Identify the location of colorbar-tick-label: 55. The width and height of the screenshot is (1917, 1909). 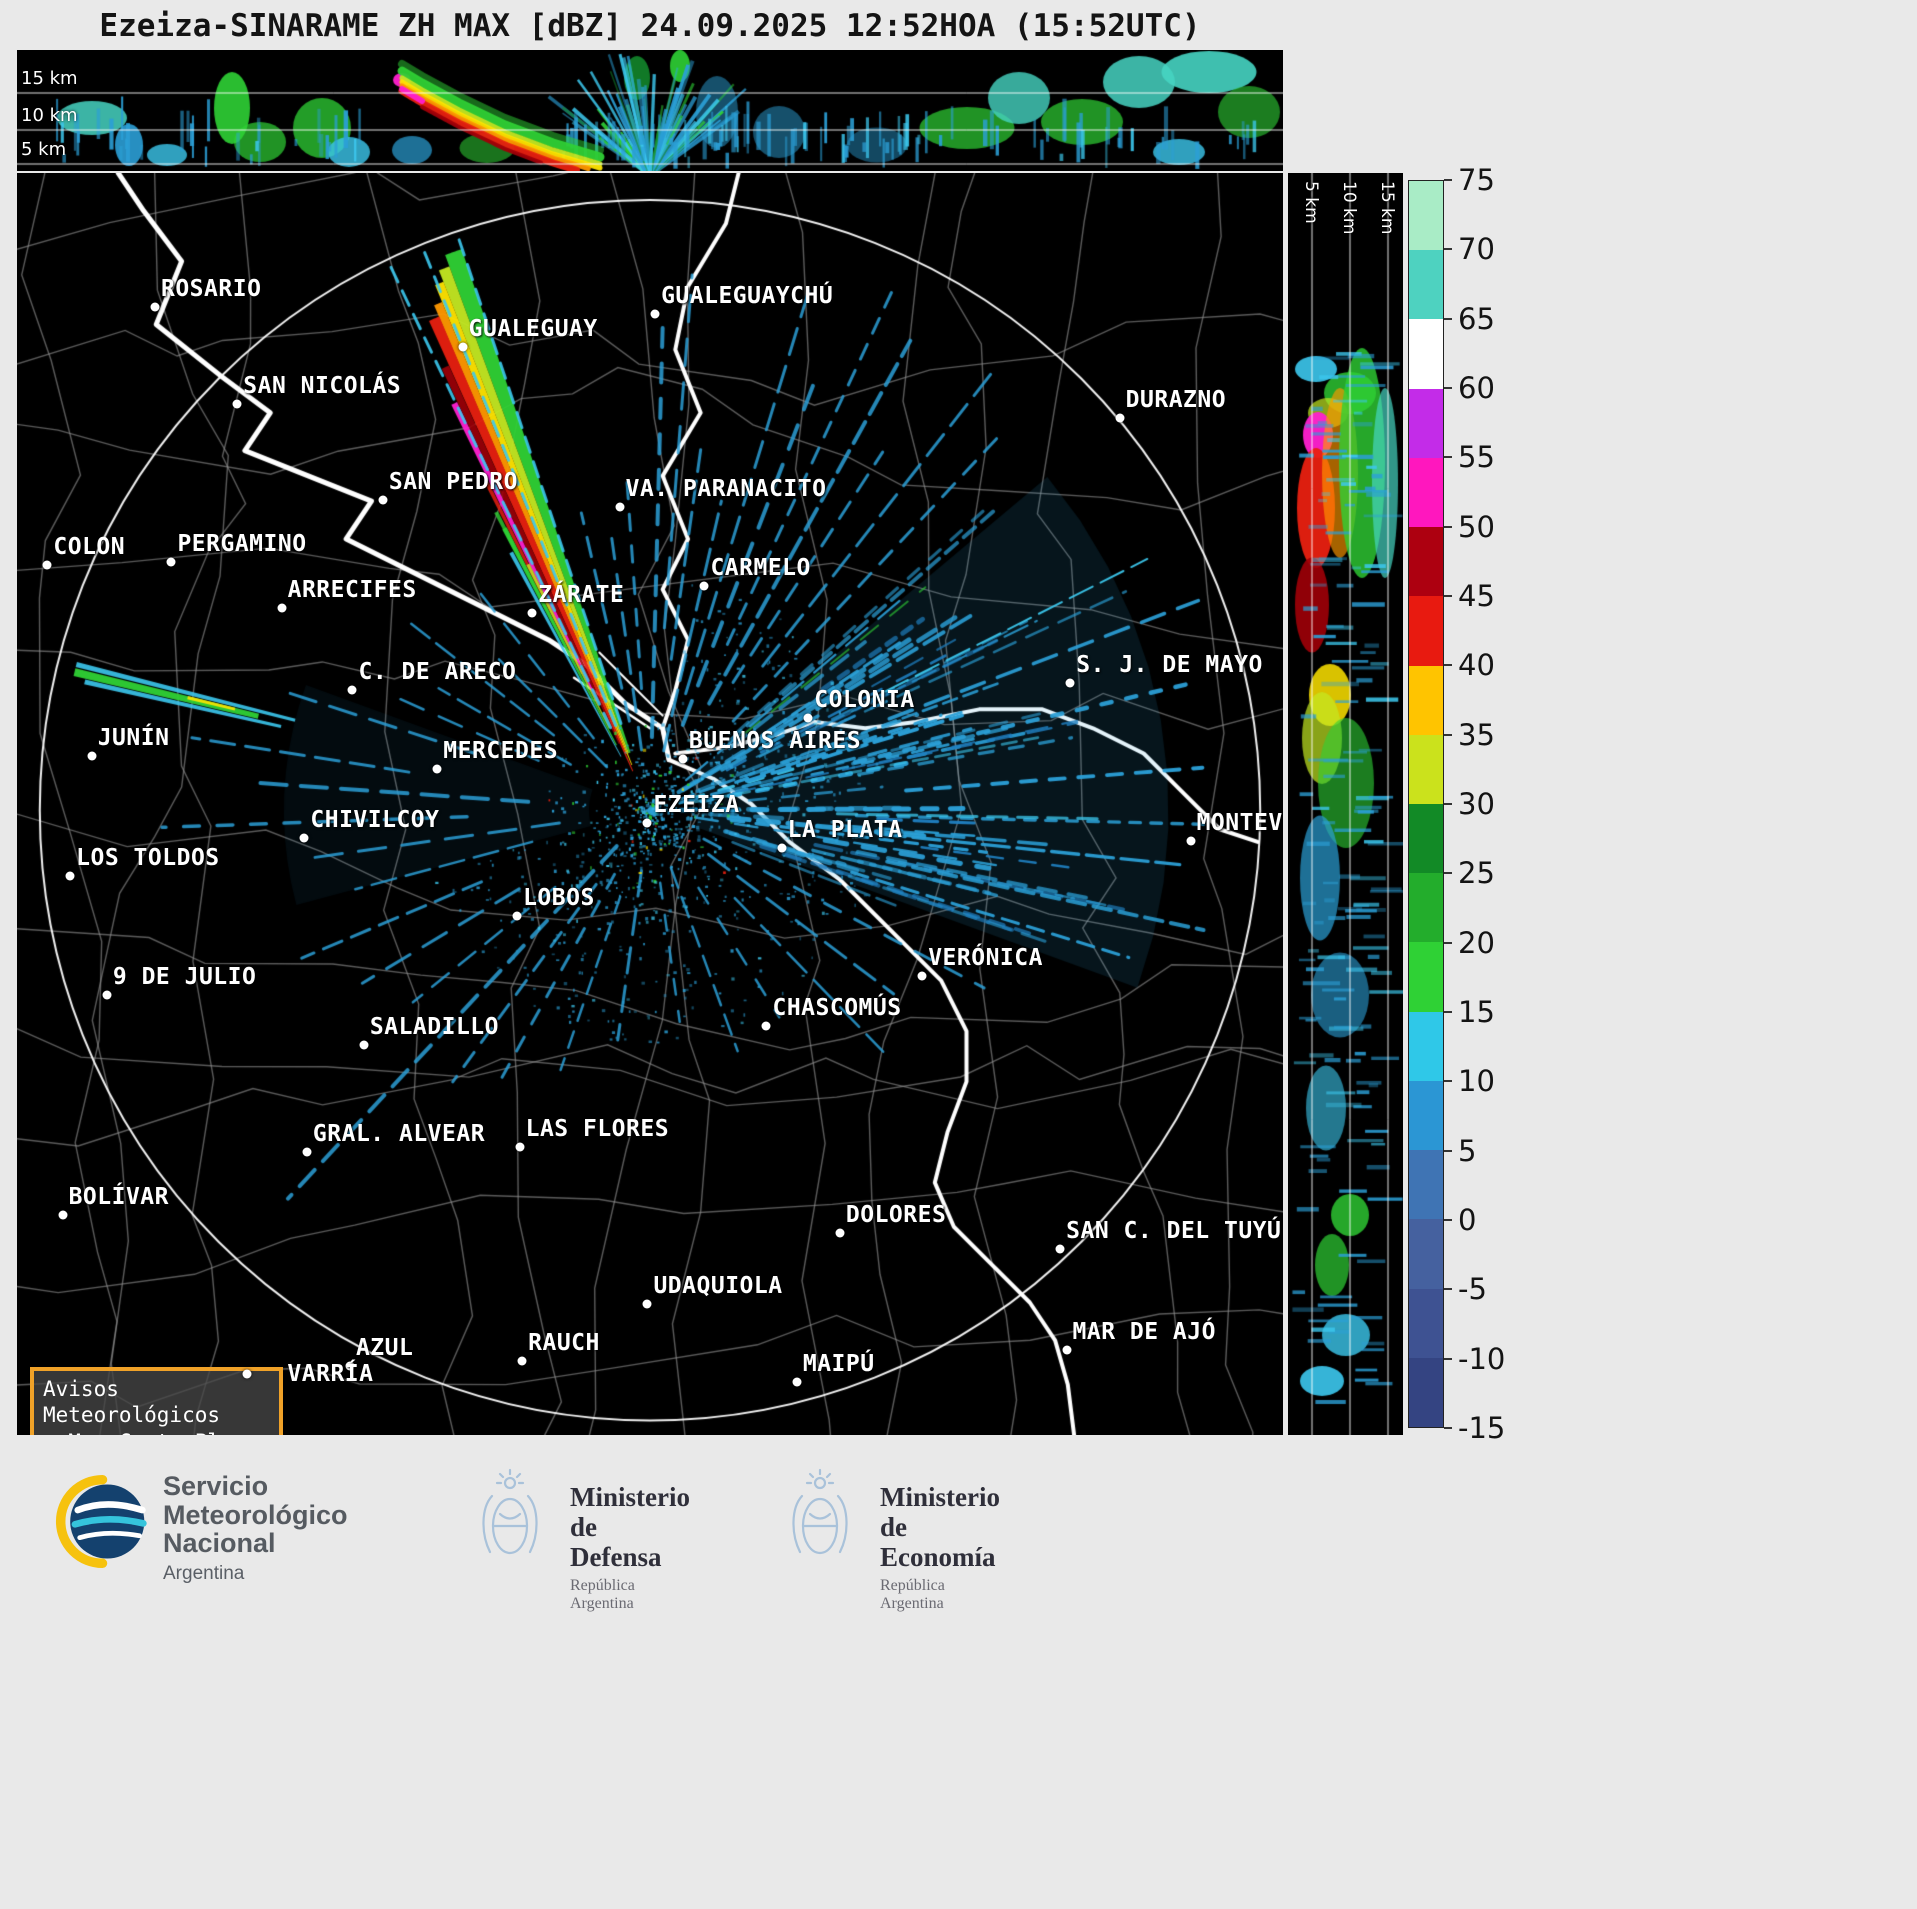
(1476, 457).